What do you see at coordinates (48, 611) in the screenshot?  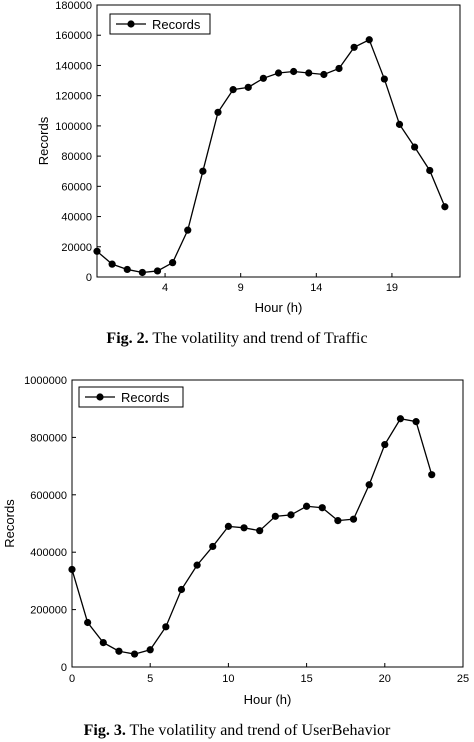 I see `y-tick-label: 200000` at bounding box center [48, 611].